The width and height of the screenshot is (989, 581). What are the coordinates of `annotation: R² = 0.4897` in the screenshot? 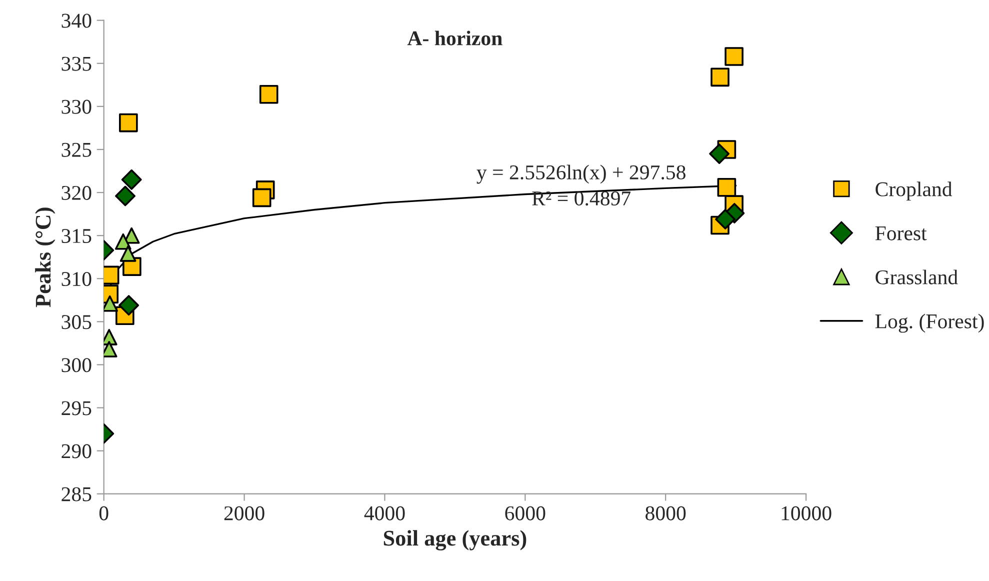 It's located at (581, 198).